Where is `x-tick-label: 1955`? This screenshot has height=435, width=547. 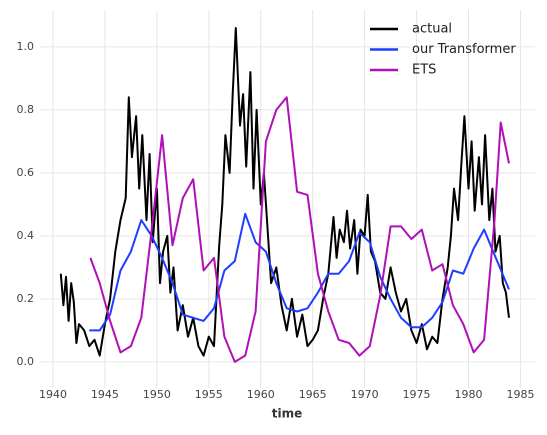 x-tick-label: 1955 is located at coordinates (209, 394).